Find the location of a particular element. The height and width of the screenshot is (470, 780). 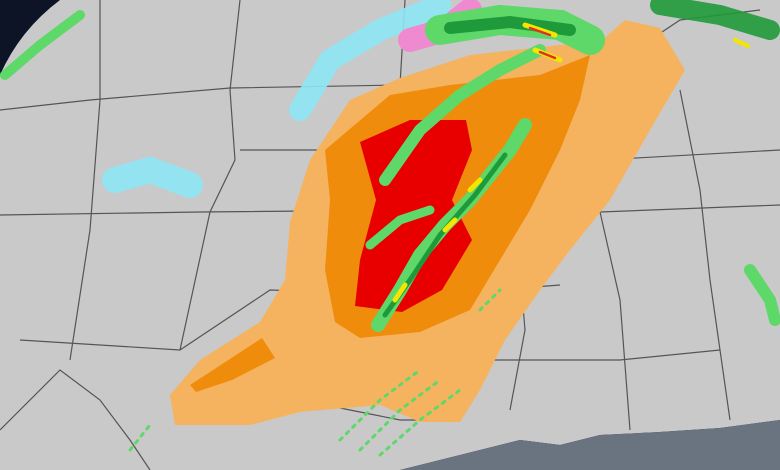

radar-northwest is located at coordinates (42, 45).